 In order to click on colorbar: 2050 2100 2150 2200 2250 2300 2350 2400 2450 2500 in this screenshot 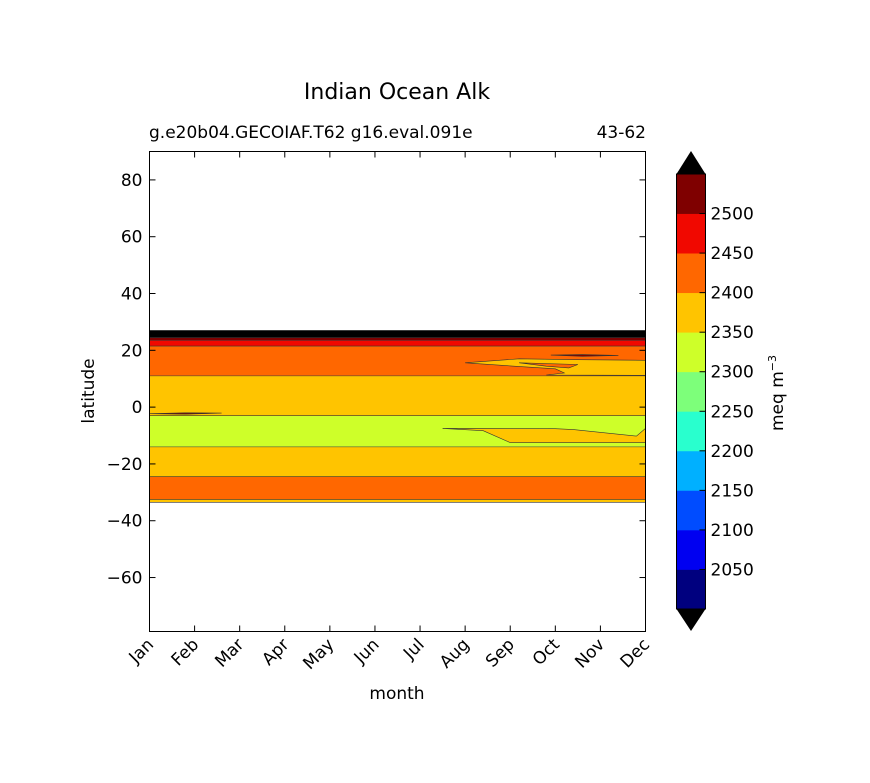, I will do `click(715, 391)`.